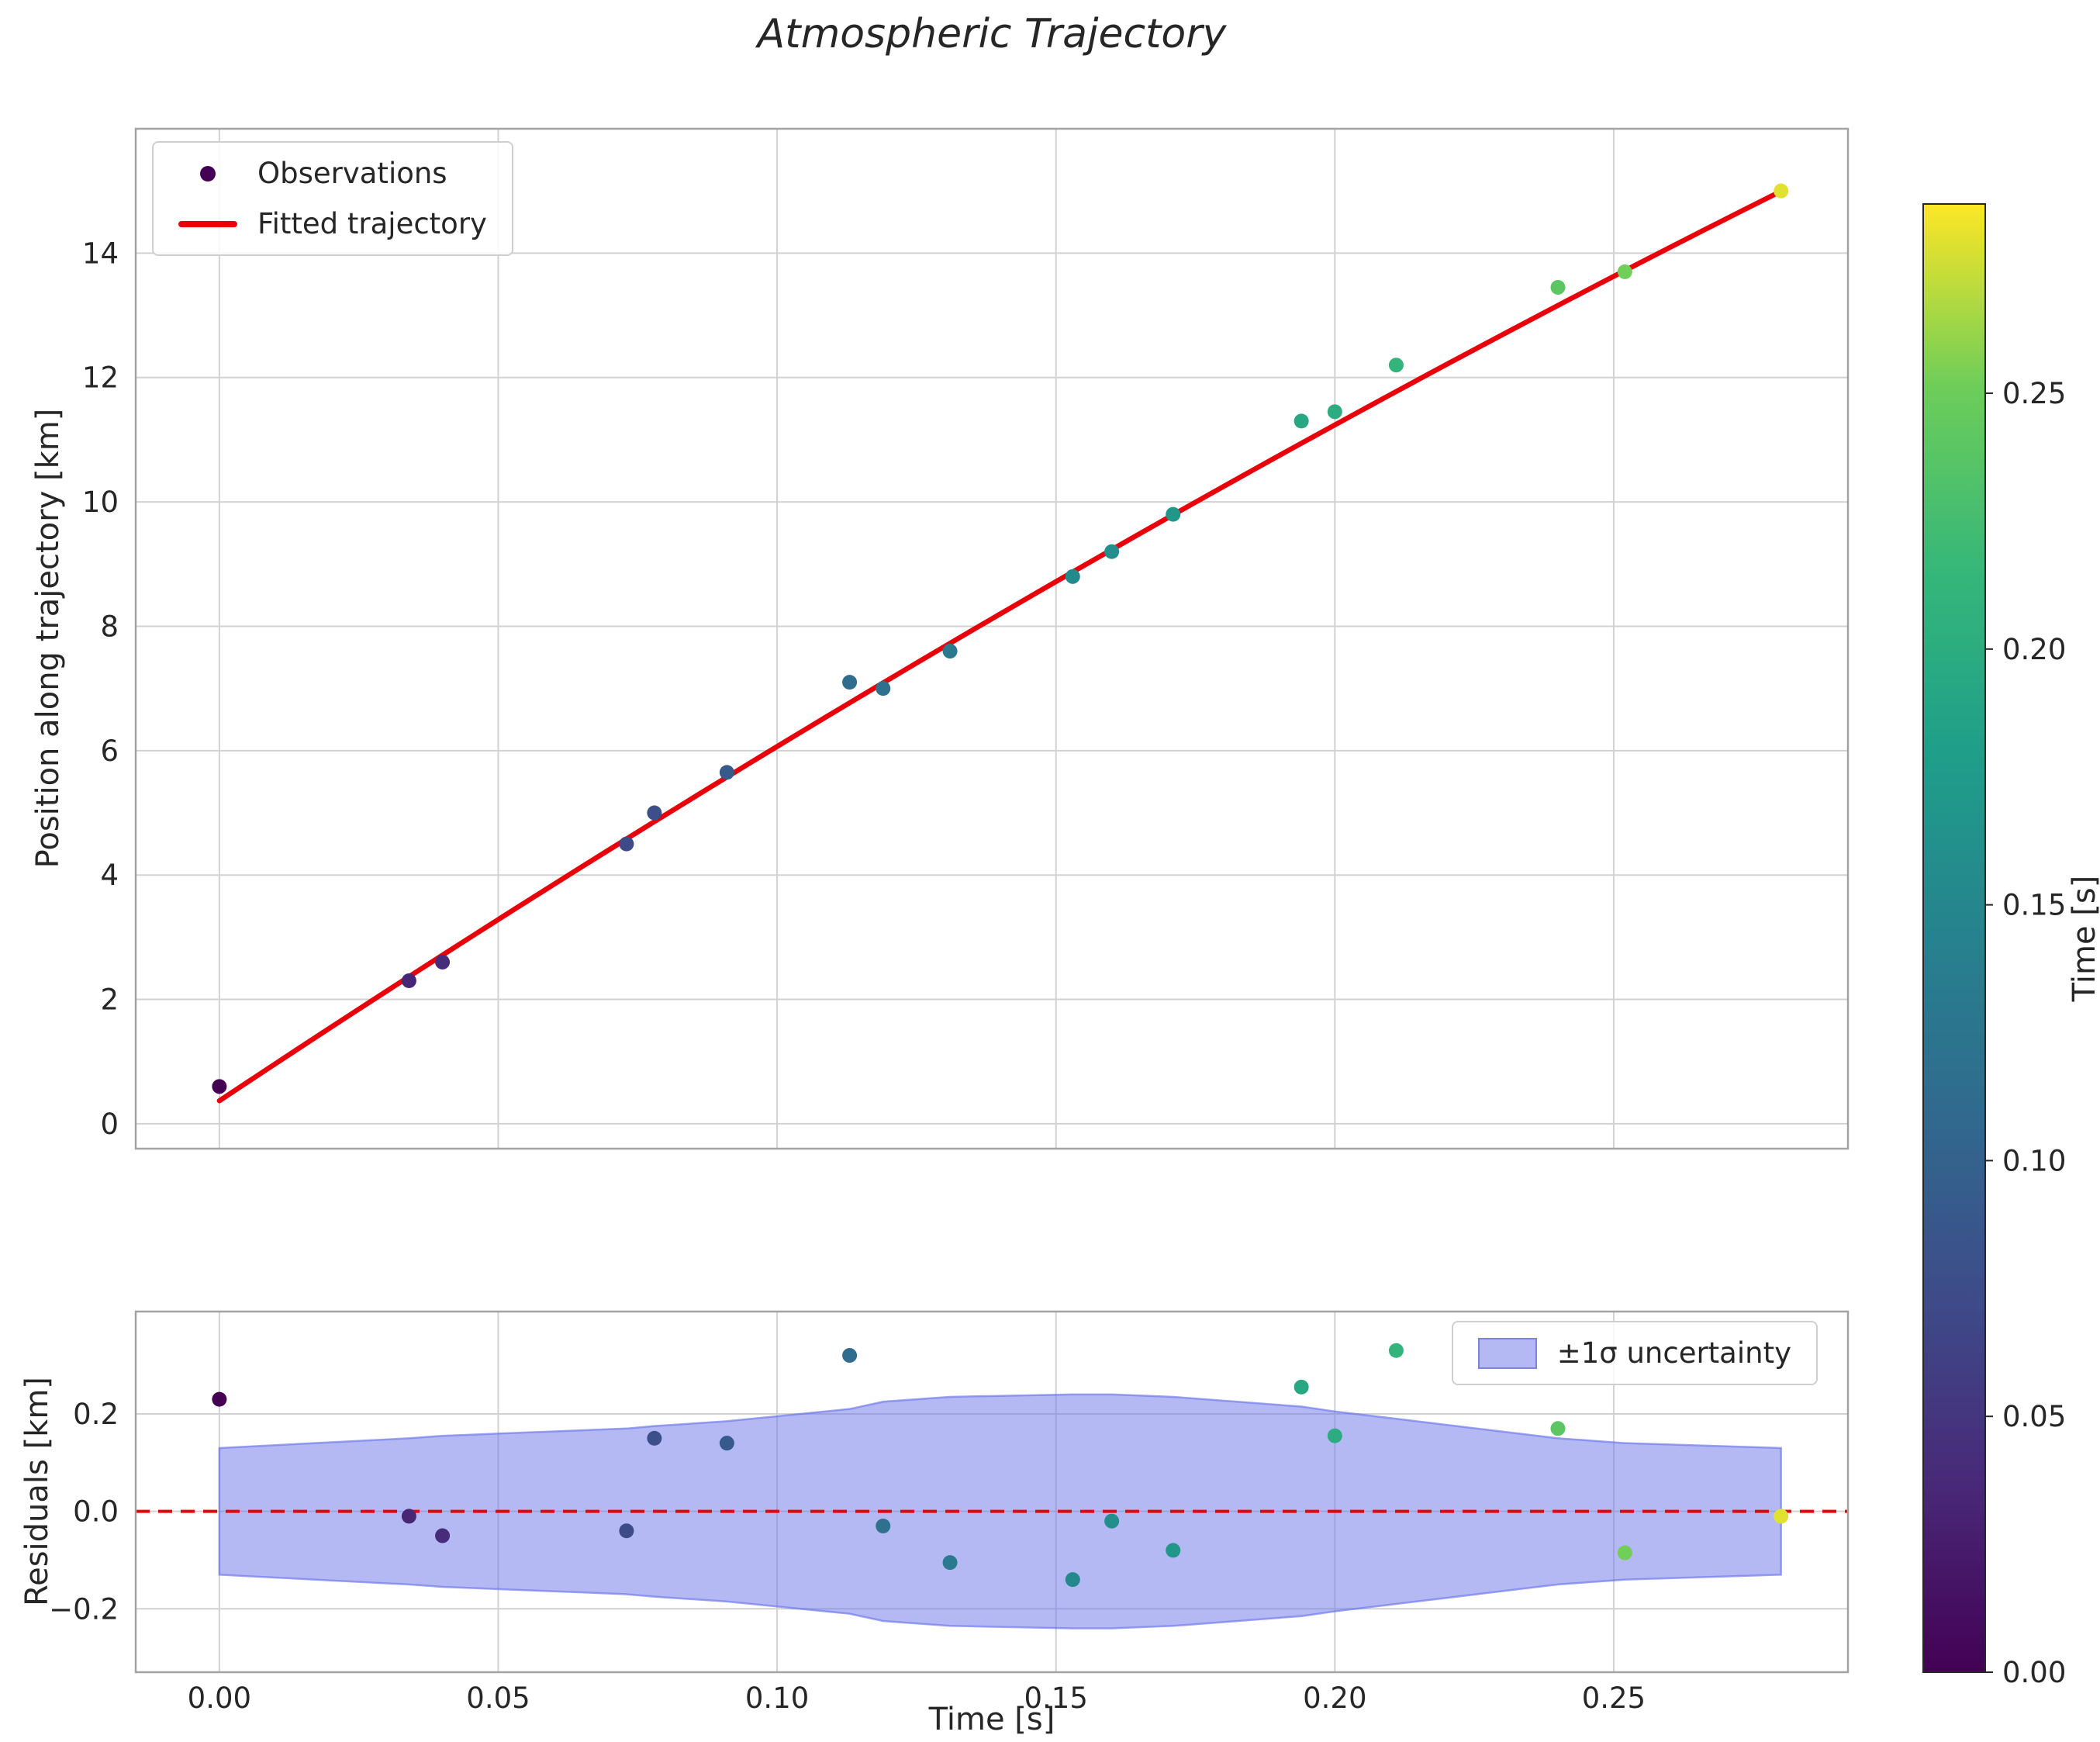  I want to click on legend-row-observations: Observations, so click(332, 173).